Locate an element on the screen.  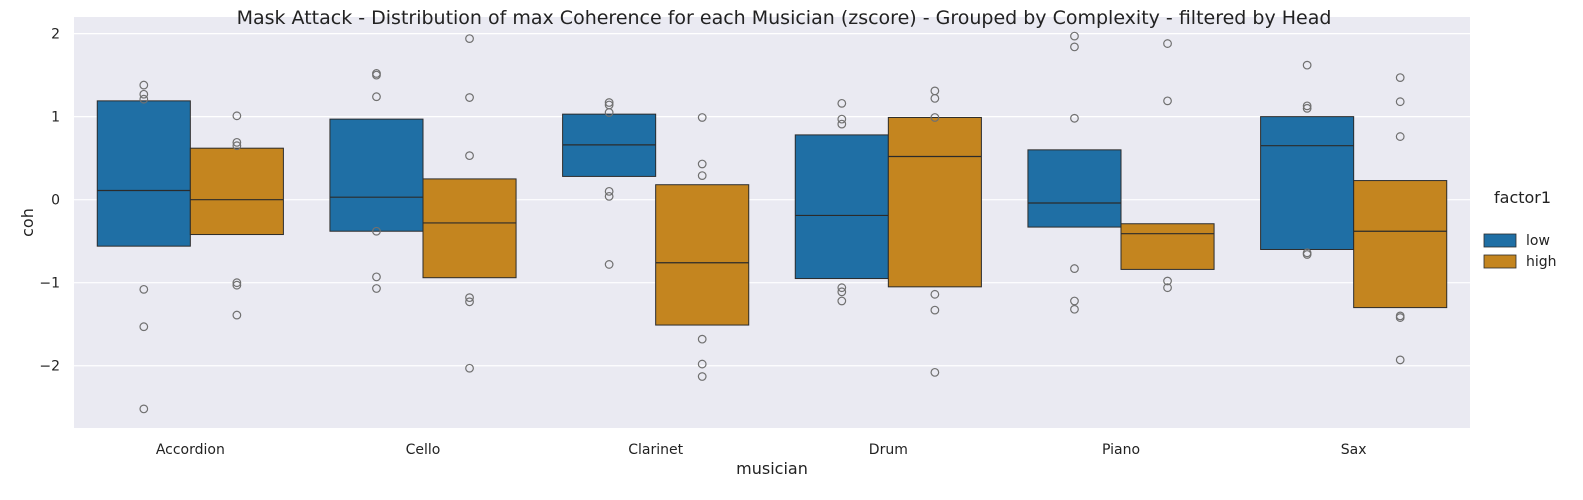
legend-label-high: high is located at coordinates (1541, 262).